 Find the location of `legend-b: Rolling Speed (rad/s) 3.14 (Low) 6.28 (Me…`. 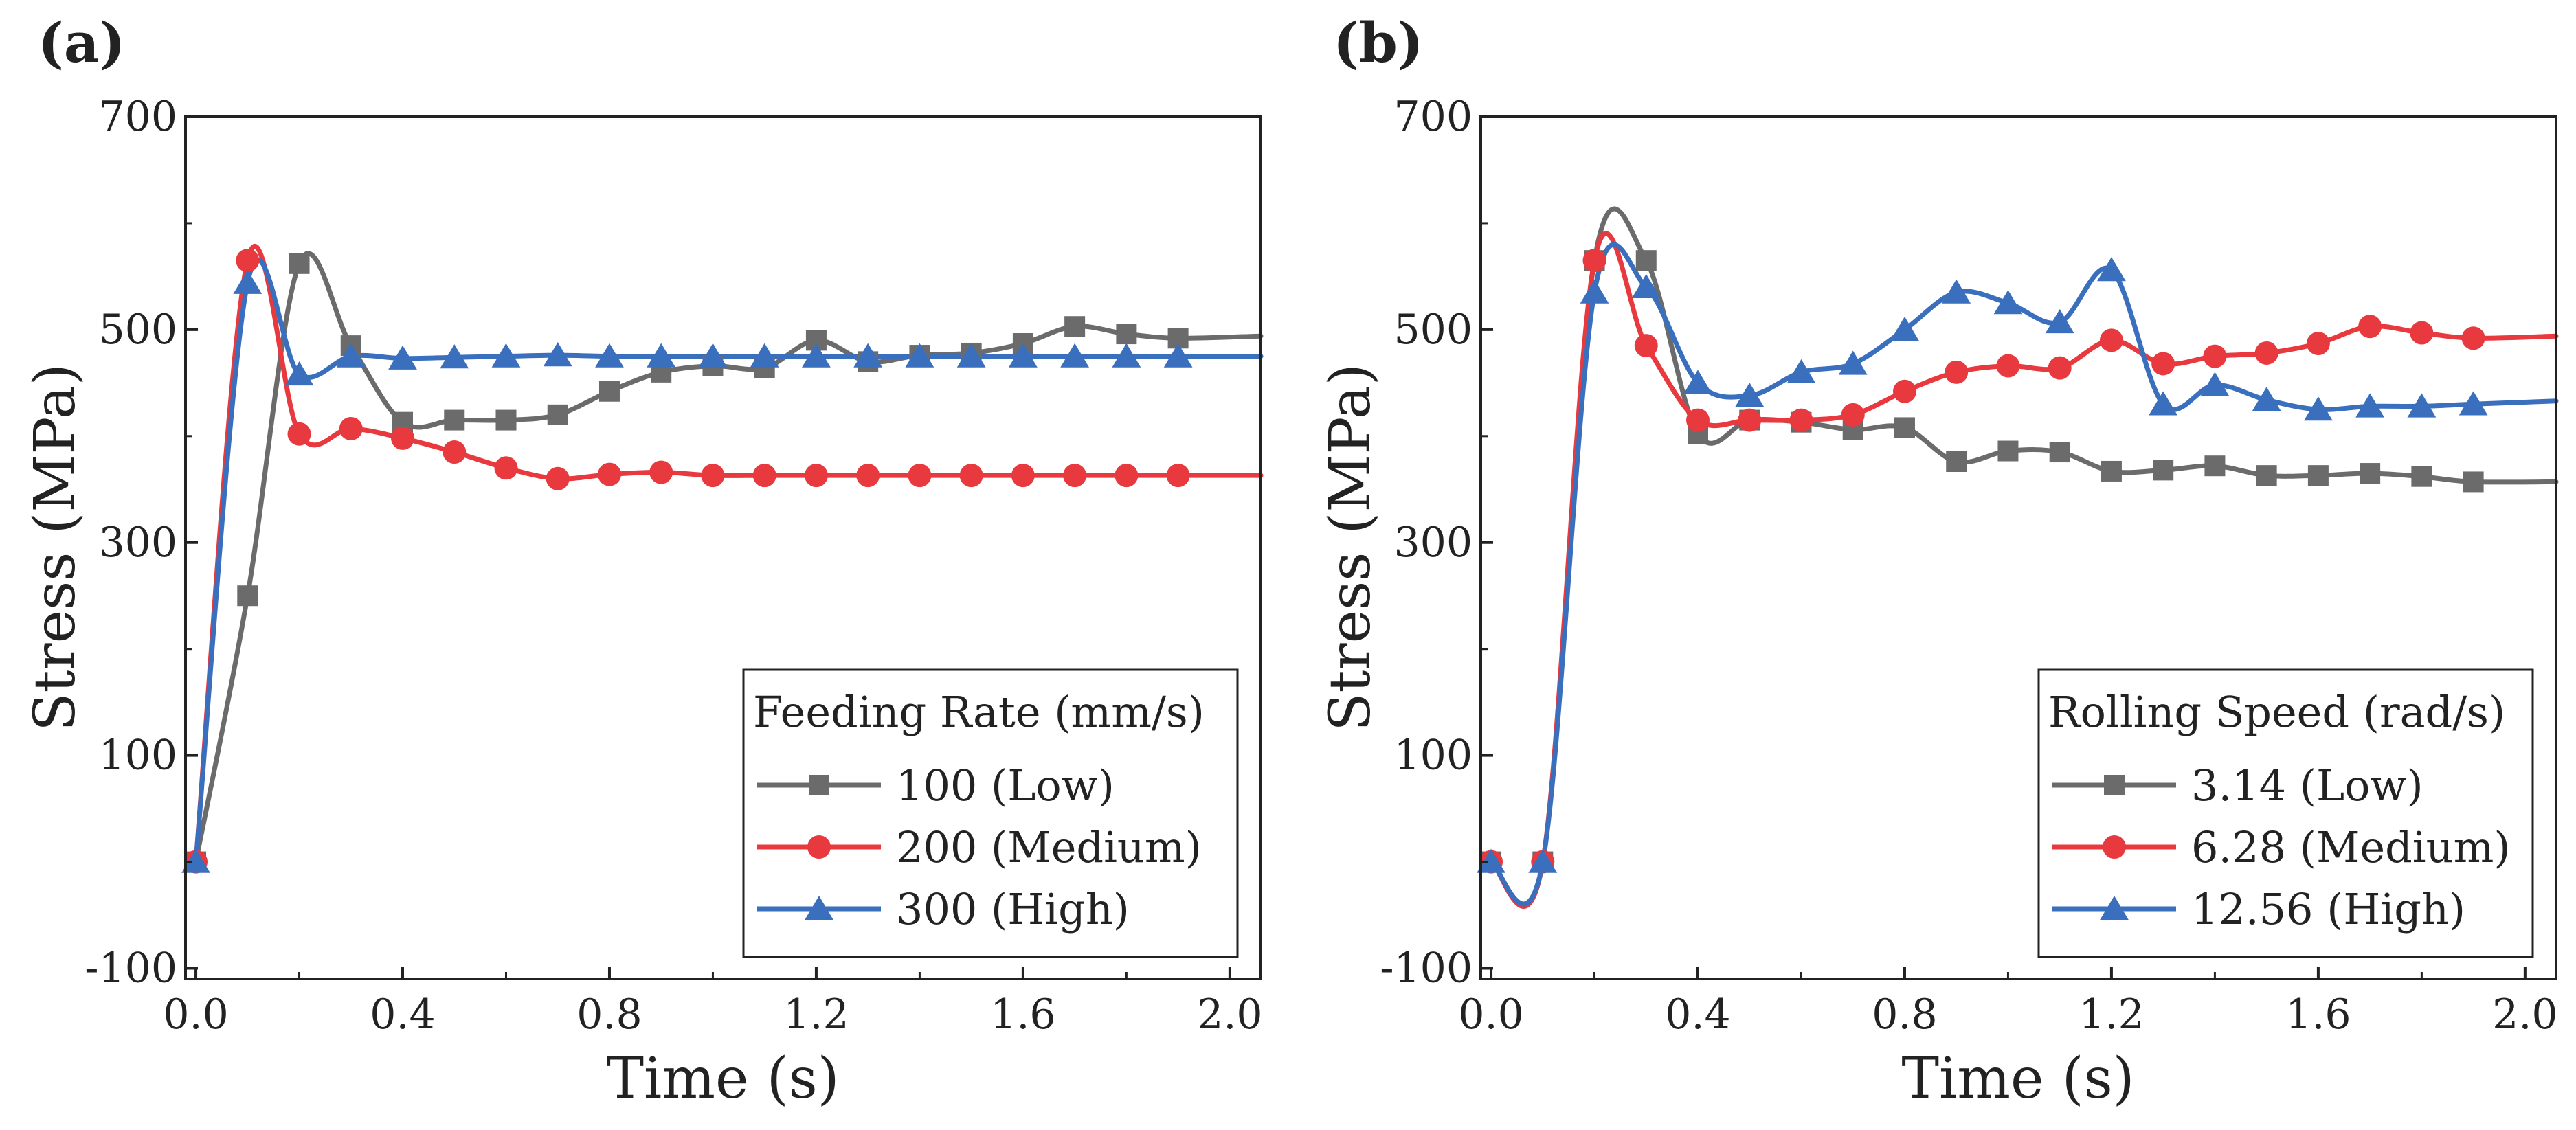

legend-b: Rolling Speed (rad/s) 3.14 (Low) 6.28 (Me… is located at coordinates (2285, 813).